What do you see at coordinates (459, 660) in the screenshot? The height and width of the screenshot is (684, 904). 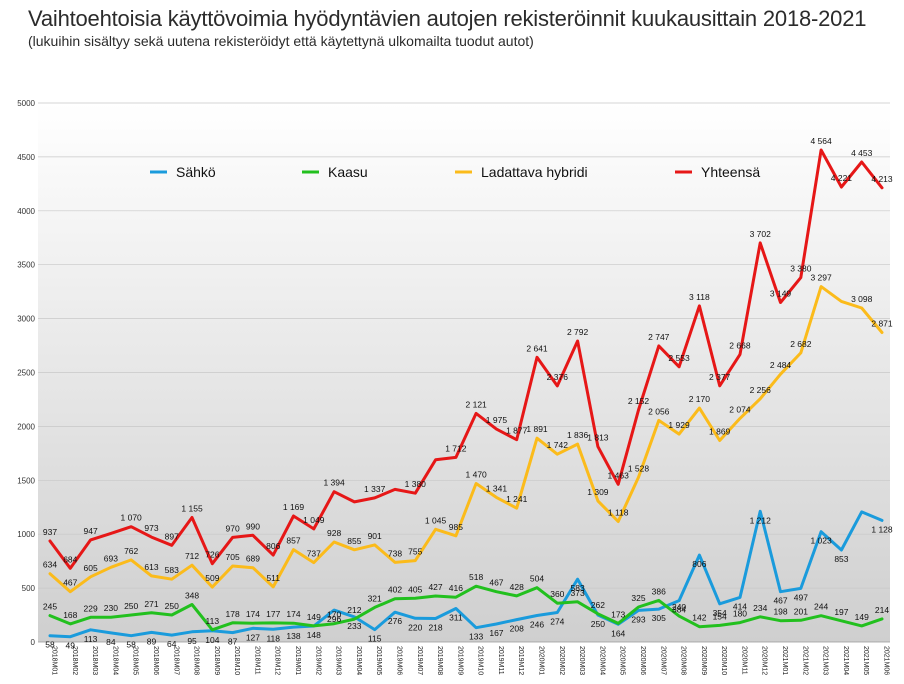 I see `x-tick-label: 2019M09` at bounding box center [459, 660].